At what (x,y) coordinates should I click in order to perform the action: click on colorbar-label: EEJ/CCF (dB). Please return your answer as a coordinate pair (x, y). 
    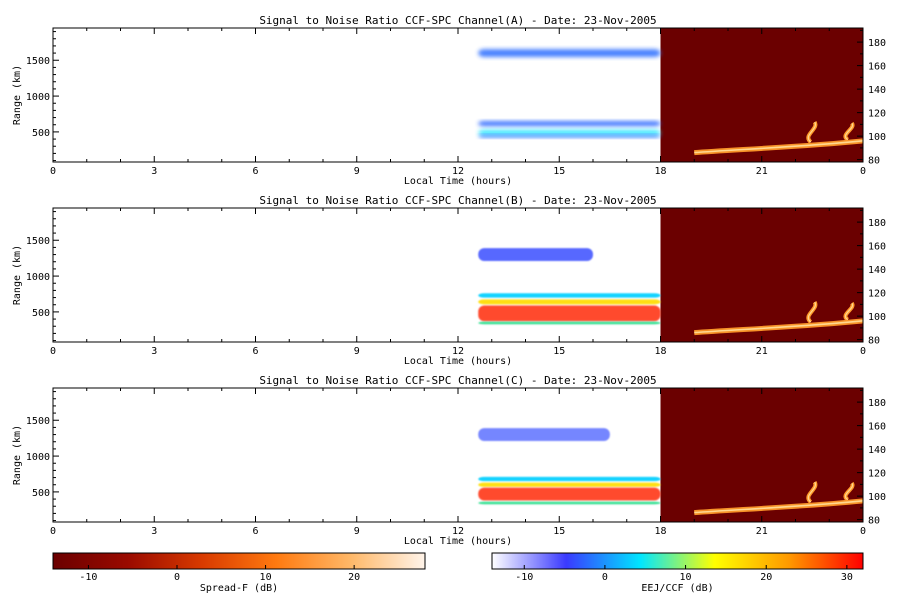
    Looking at the image, I should click on (677, 588).